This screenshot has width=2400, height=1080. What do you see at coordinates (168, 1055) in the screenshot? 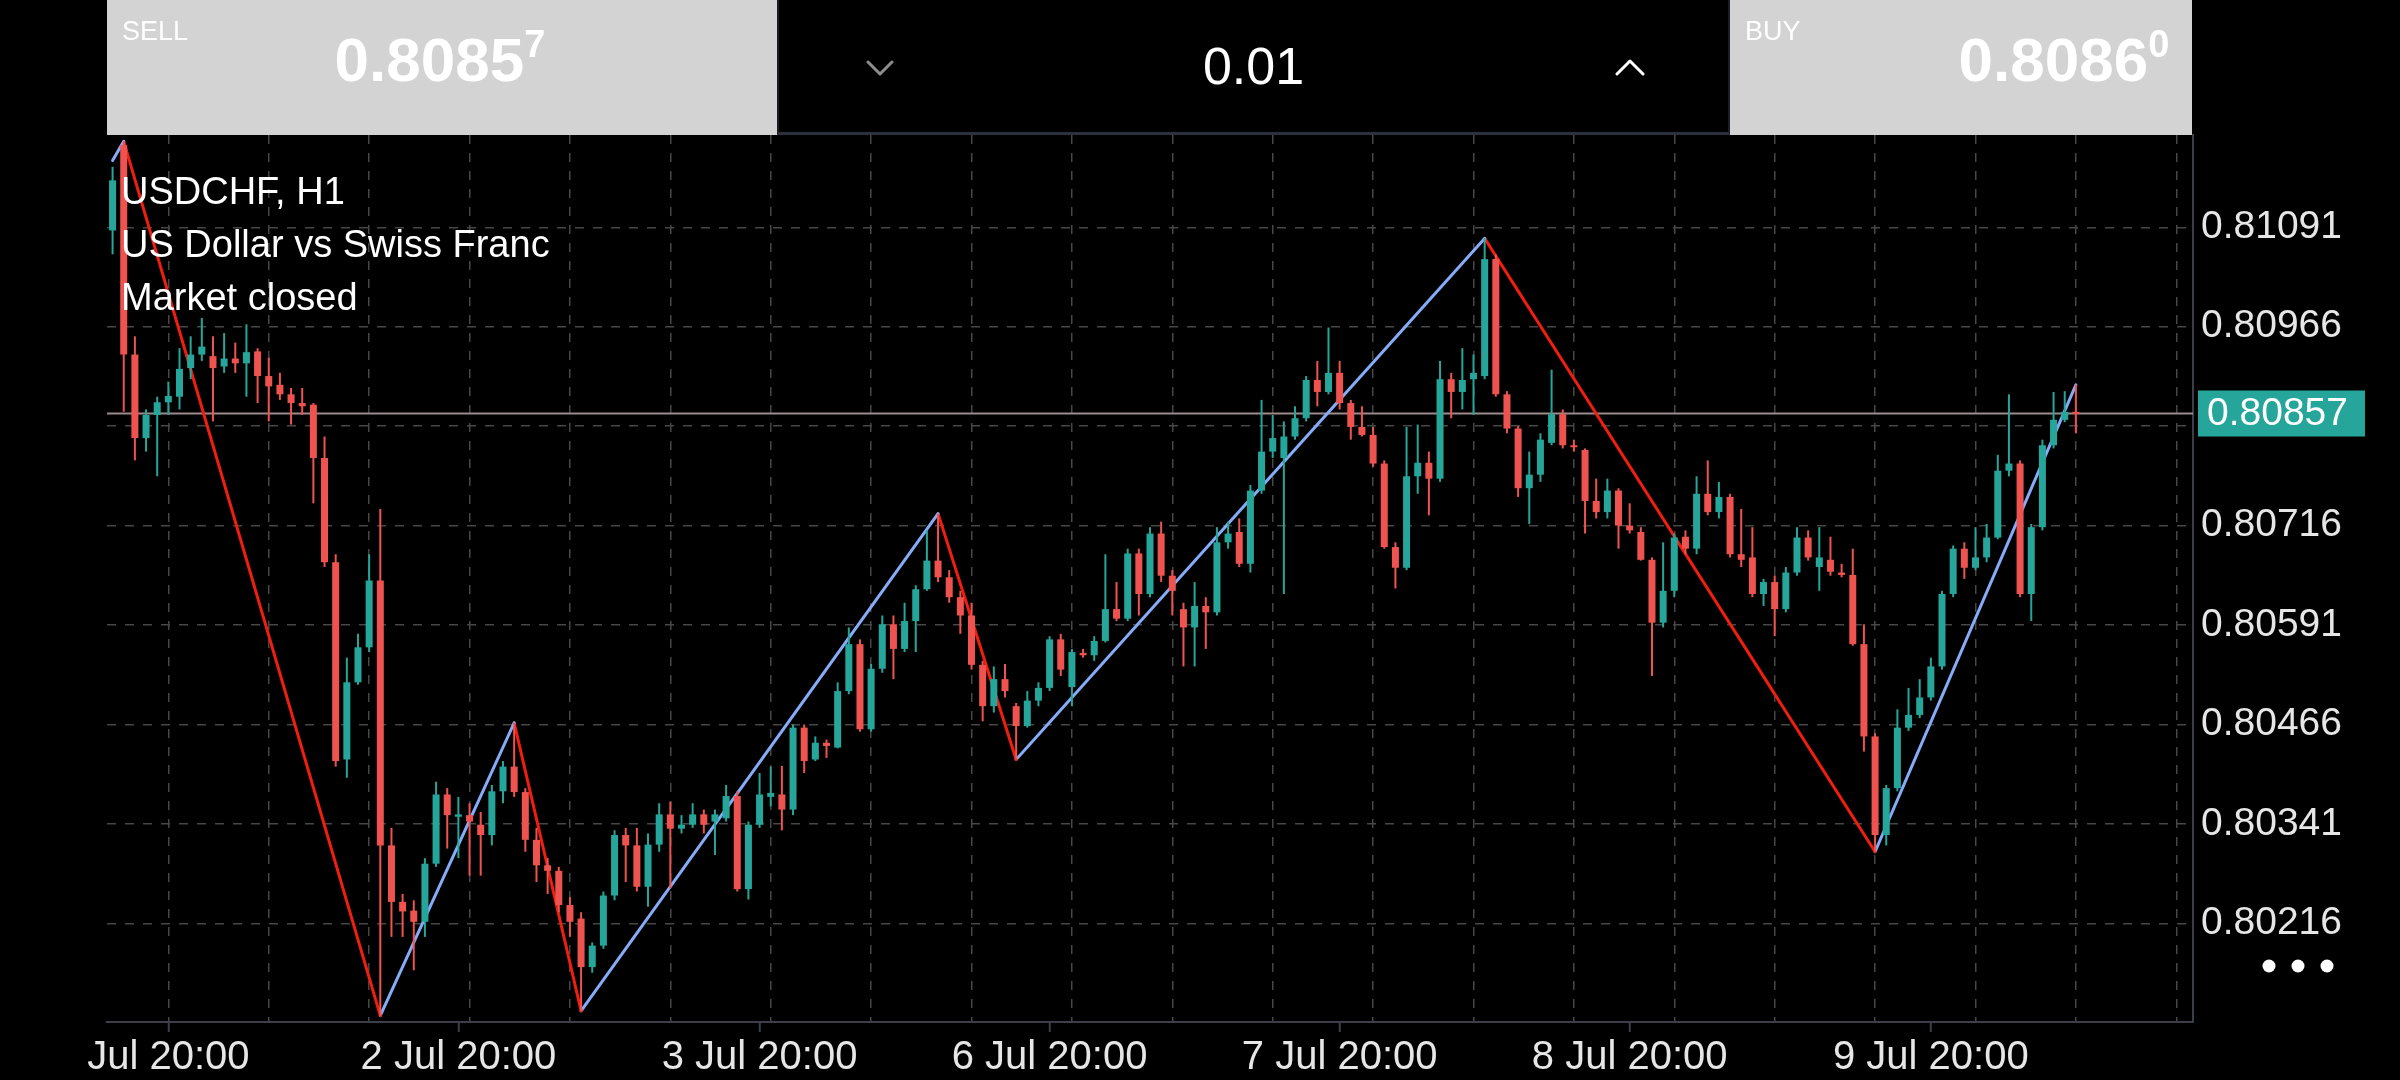
I see `x-tick-label: Jul 20:00` at bounding box center [168, 1055].